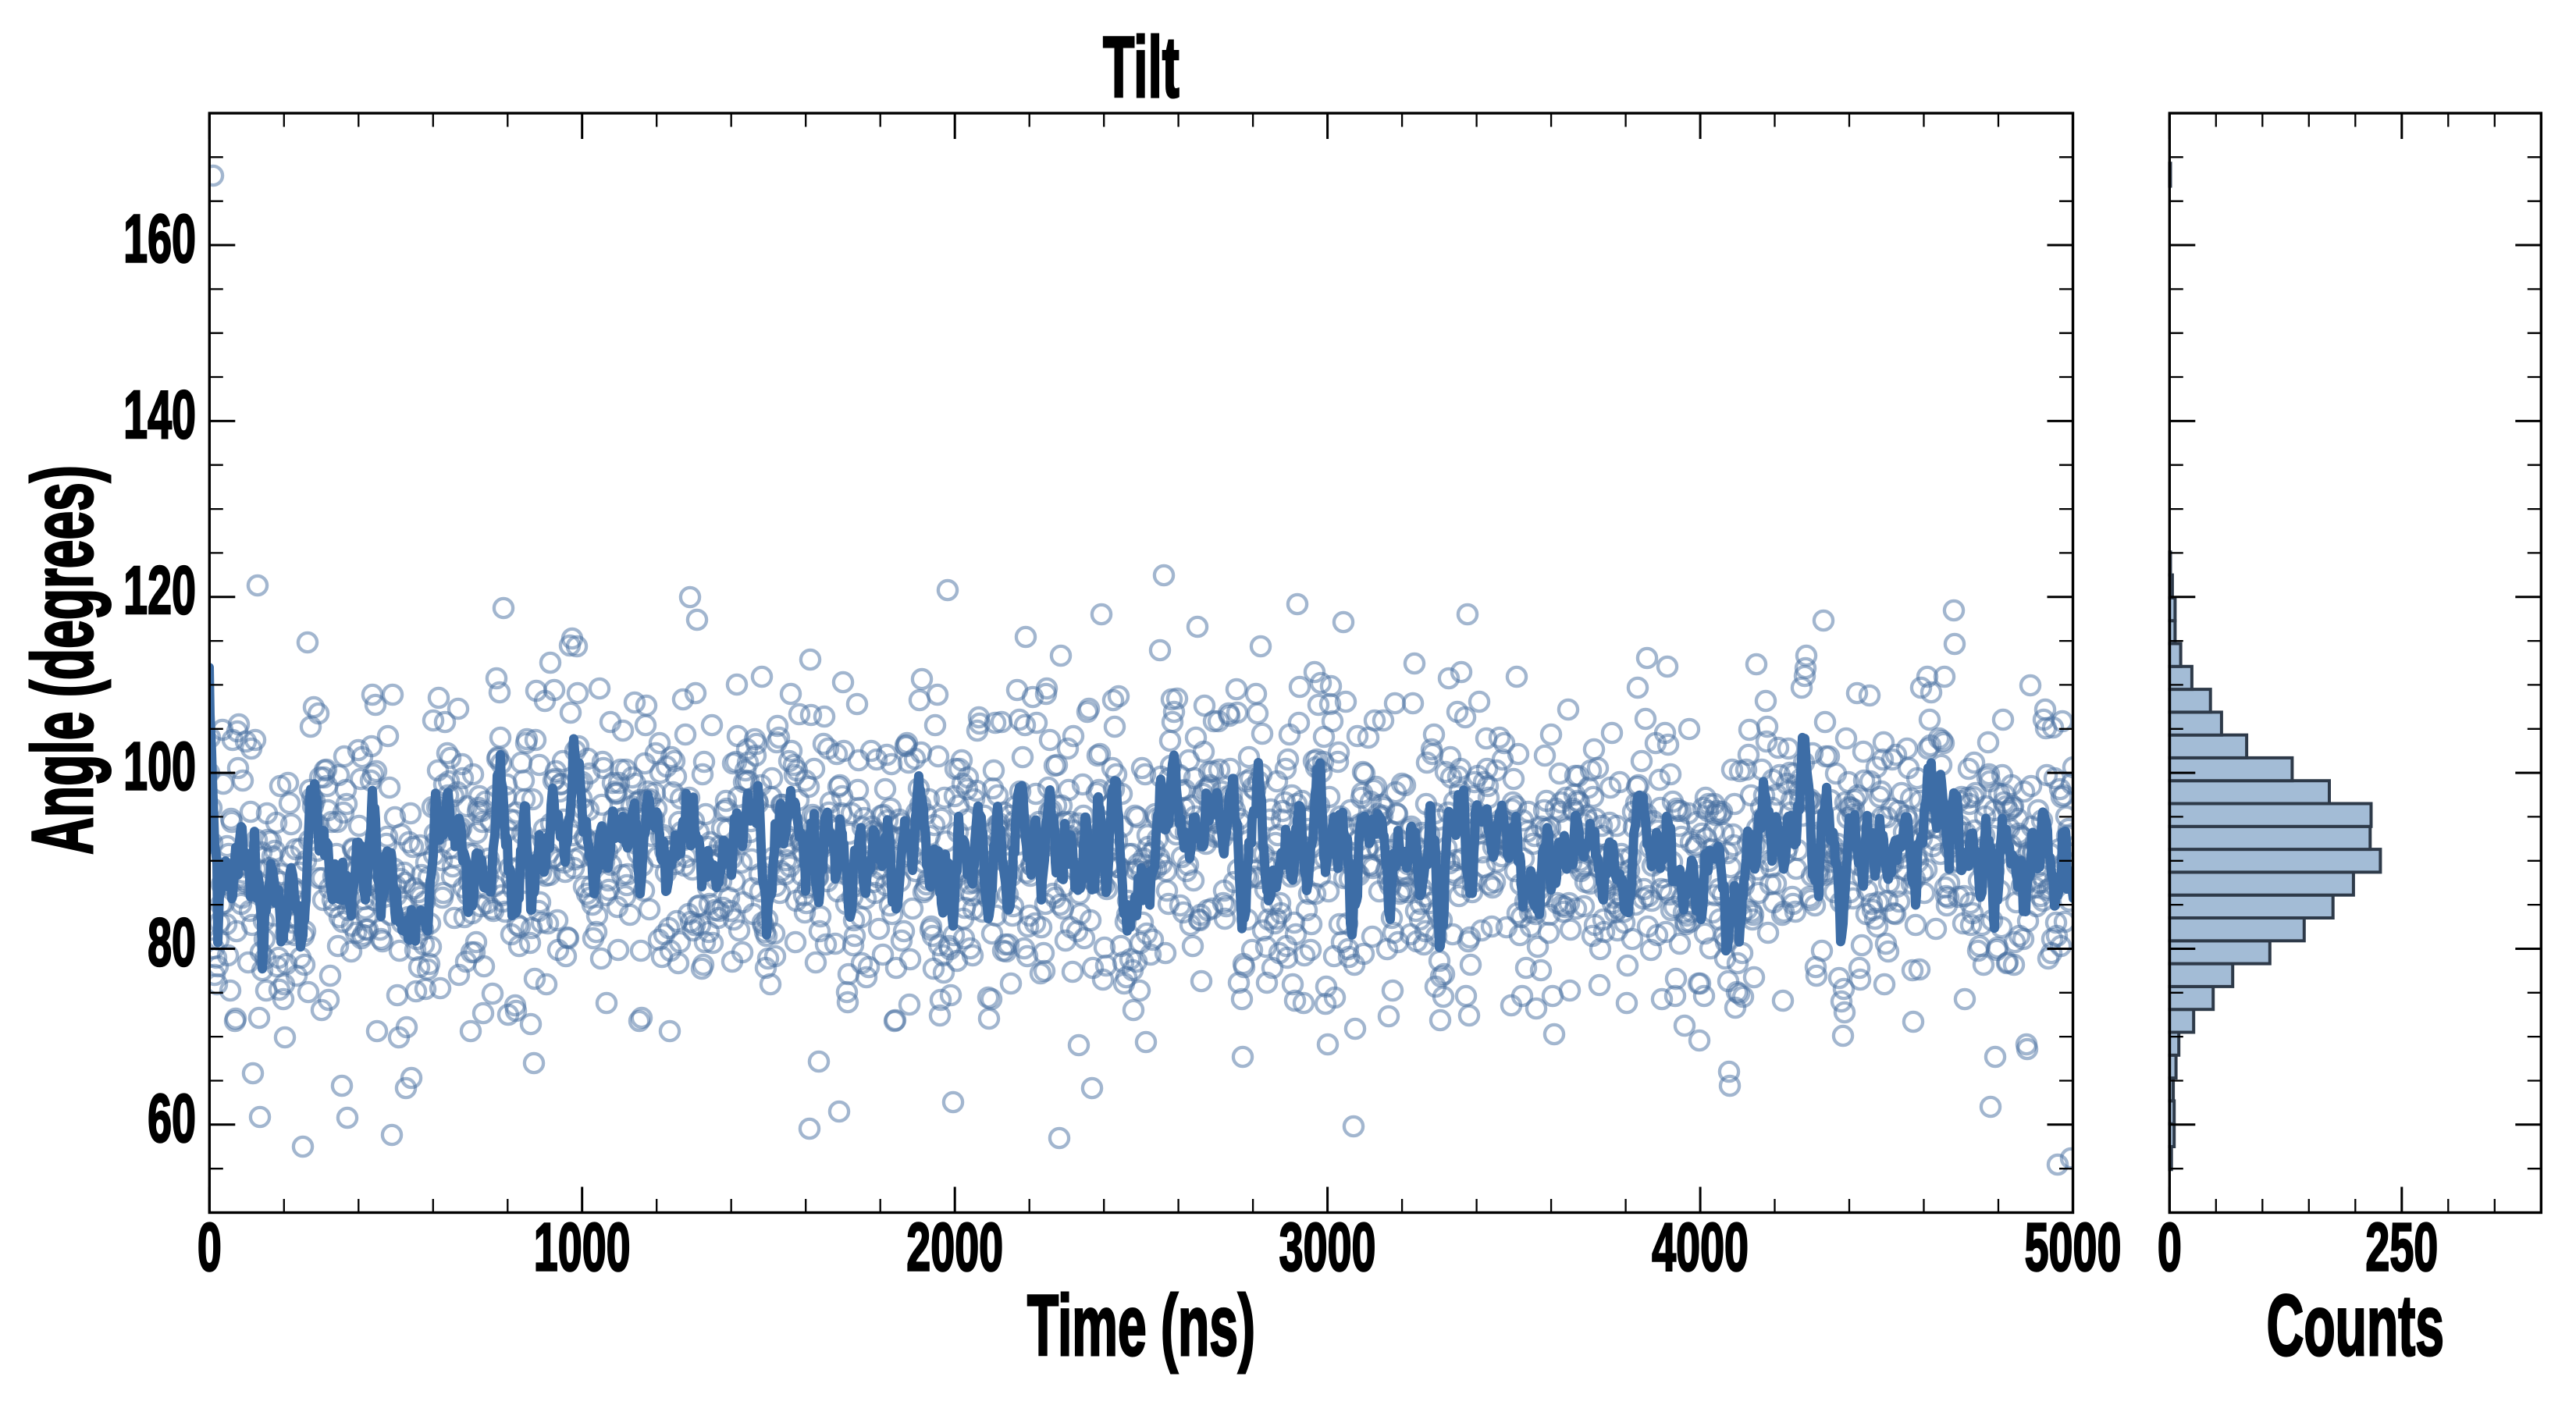 This screenshot has width=2576, height=1405. What do you see at coordinates (159, 239) in the screenshot?
I see `svg-text: 160` at bounding box center [159, 239].